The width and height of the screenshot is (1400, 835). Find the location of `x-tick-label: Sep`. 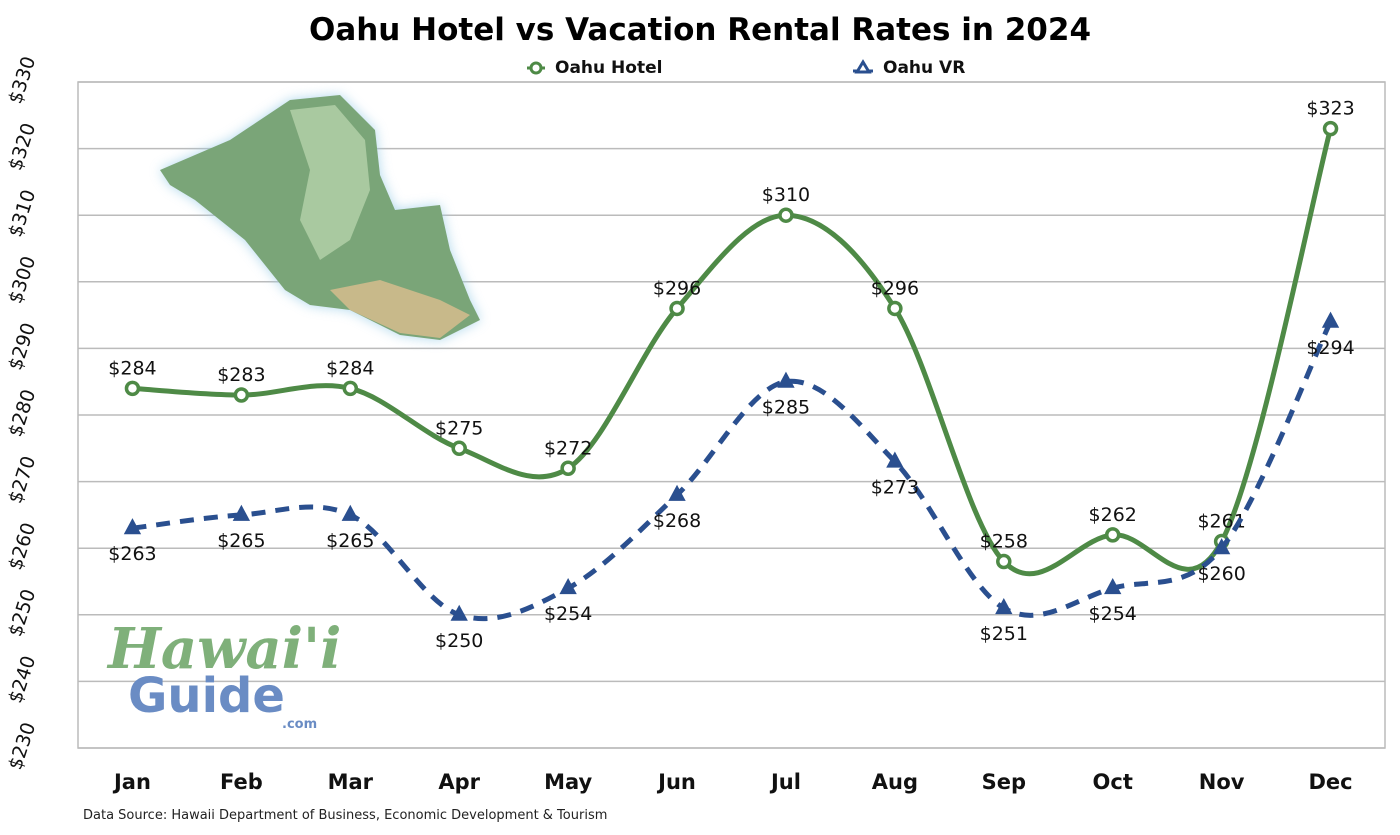

x-tick-label: Sep is located at coordinates (1004, 782).